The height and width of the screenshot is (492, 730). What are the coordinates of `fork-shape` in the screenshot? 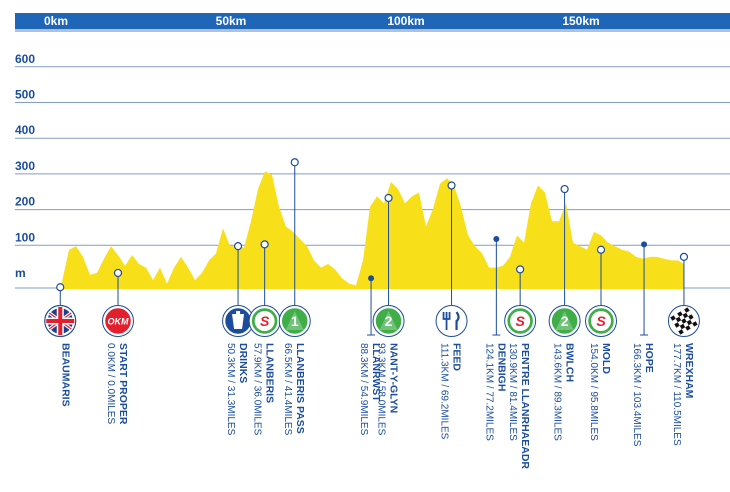 It's located at (446, 321).